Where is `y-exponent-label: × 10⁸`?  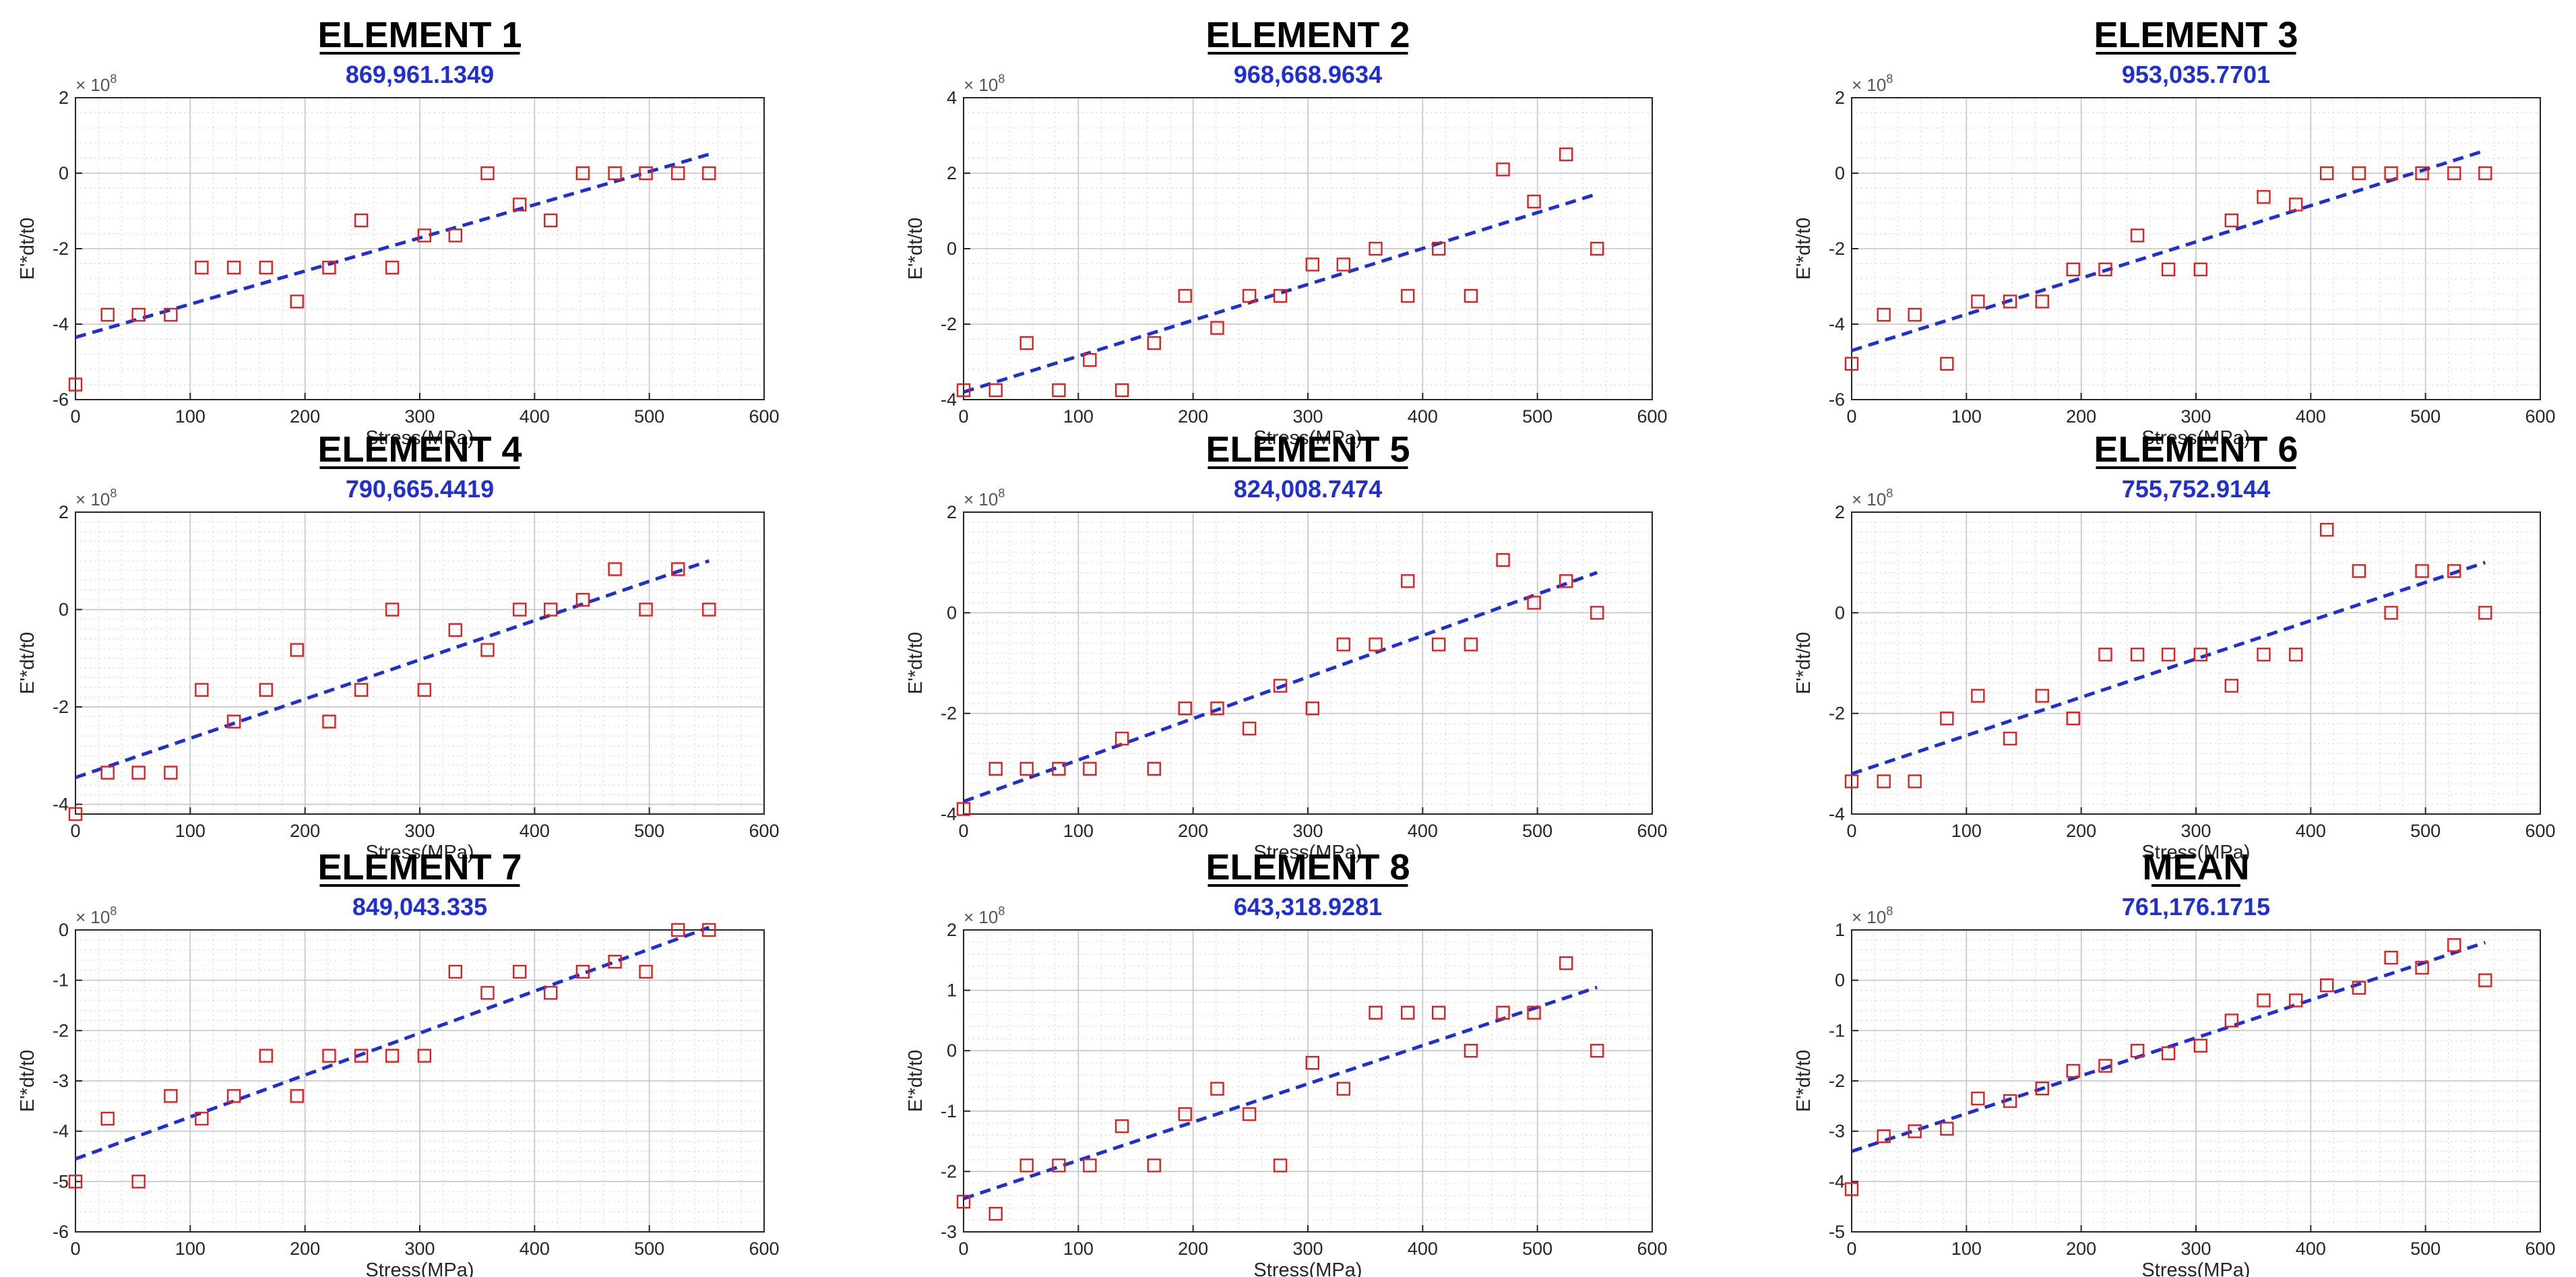 y-exponent-label: × 10⁸ is located at coordinates (96, 498).